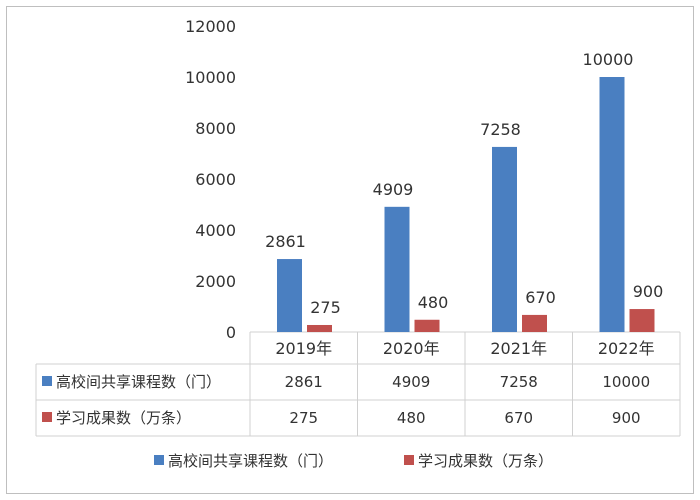  Describe the element at coordinates (433, 302) in the screenshot. I see `data-label: 480` at that location.